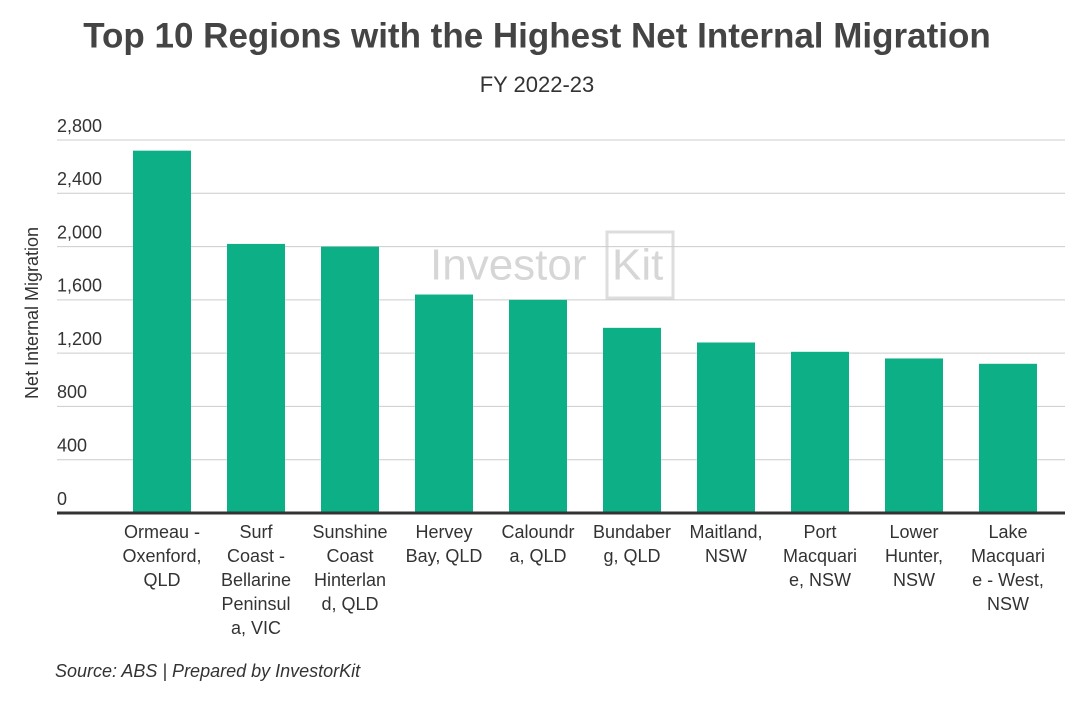 The height and width of the screenshot is (701, 1088). Describe the element at coordinates (256, 556) in the screenshot. I see `x-tick-label: Coast -` at that location.